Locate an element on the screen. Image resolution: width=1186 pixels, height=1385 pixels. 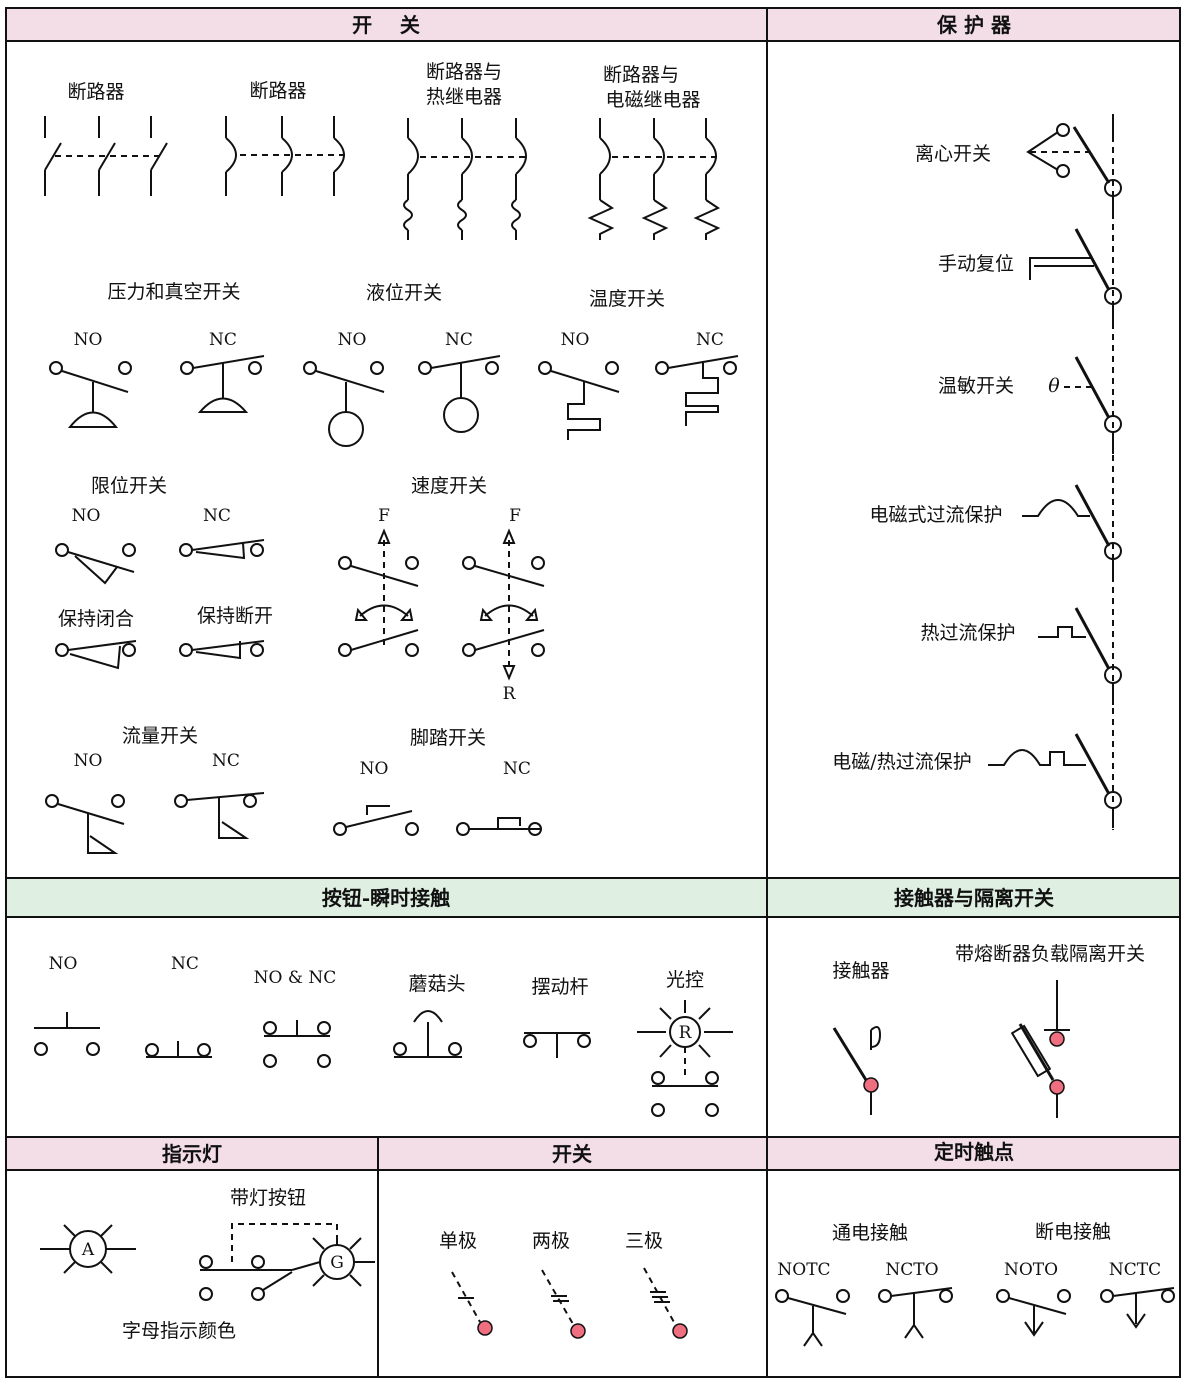
label-flow: 流量开关 is located at coordinates (160, 736).